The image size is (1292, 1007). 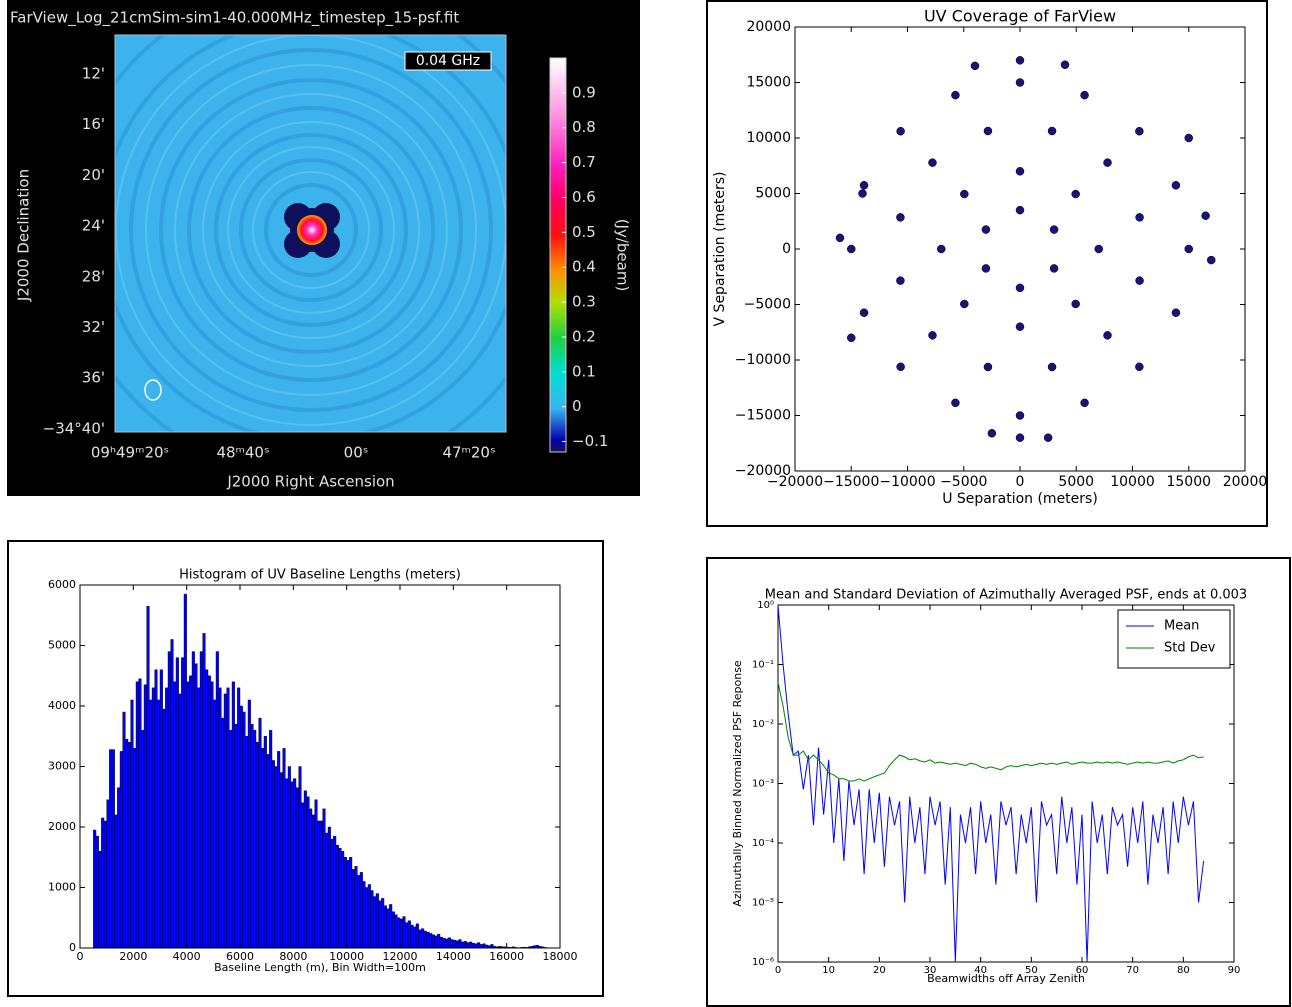 I want to click on x-tick-label: 48ᵐ40ˢ, so click(x=242, y=453).